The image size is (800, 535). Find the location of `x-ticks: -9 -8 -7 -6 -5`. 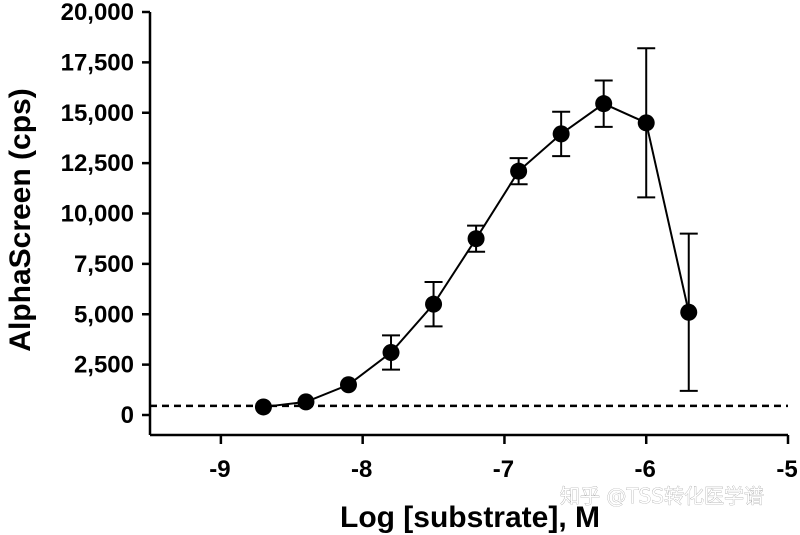

x-ticks: -9 -8 -7 -6 -5 is located at coordinates (503, 459).